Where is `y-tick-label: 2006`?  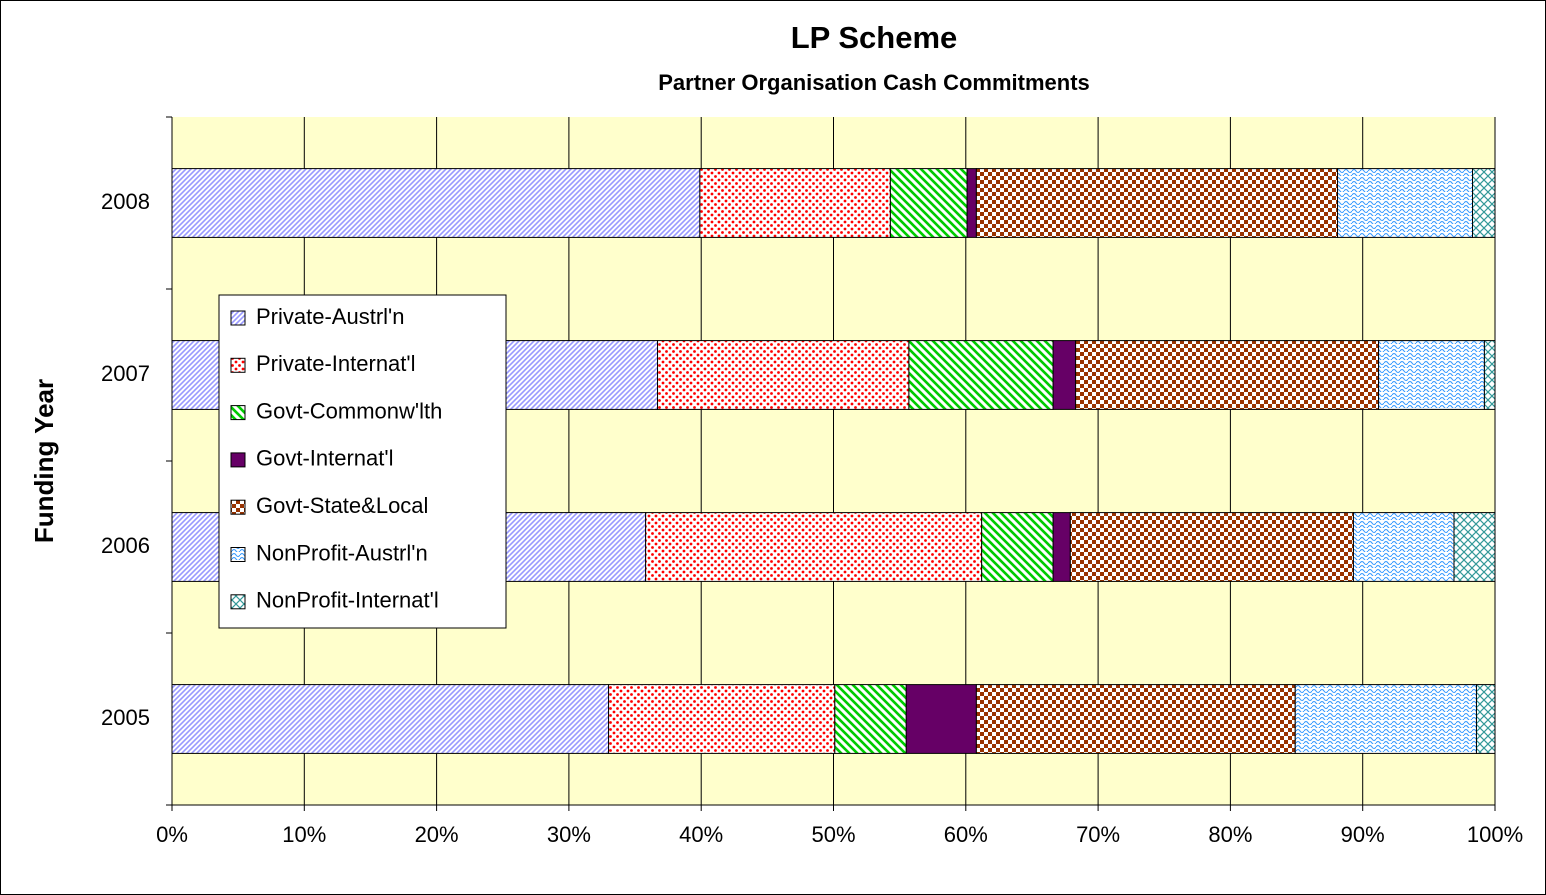
y-tick-label: 2006 is located at coordinates (125, 545).